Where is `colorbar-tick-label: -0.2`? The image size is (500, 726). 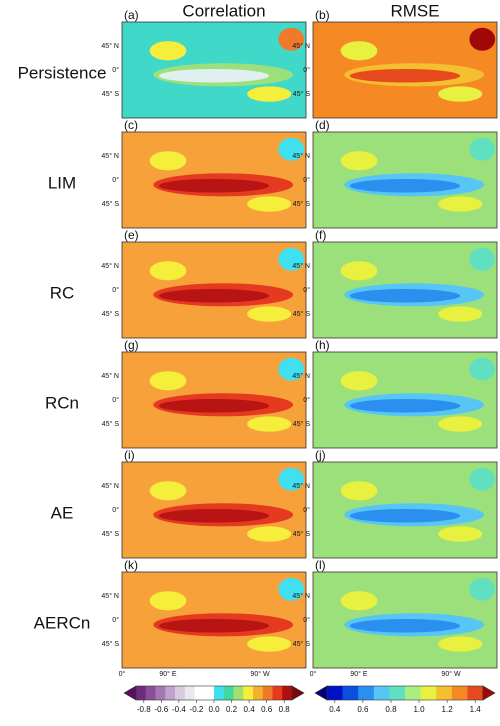 colorbar-tick-label: -0.2 is located at coordinates (197, 709).